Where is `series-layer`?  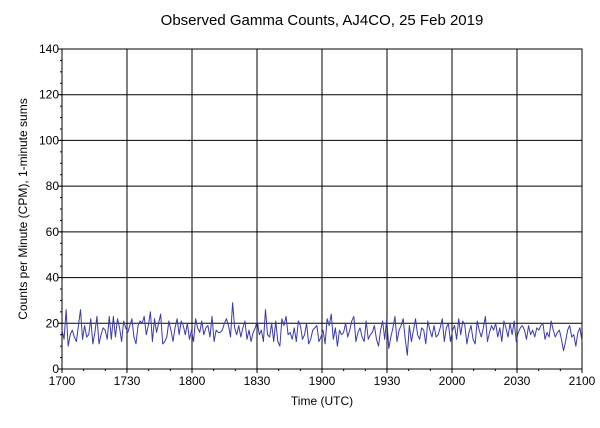
series-layer is located at coordinates (322, 329).